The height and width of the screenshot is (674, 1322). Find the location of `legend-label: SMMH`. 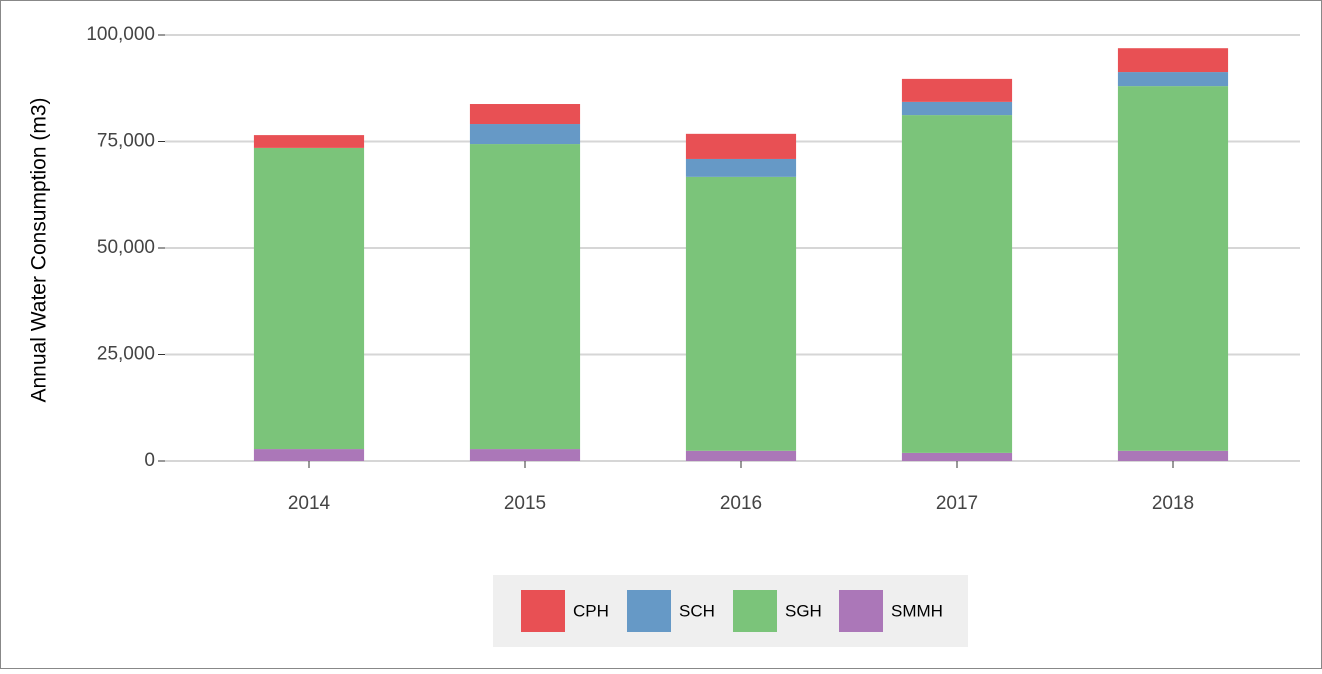

legend-label: SMMH is located at coordinates (917, 610).